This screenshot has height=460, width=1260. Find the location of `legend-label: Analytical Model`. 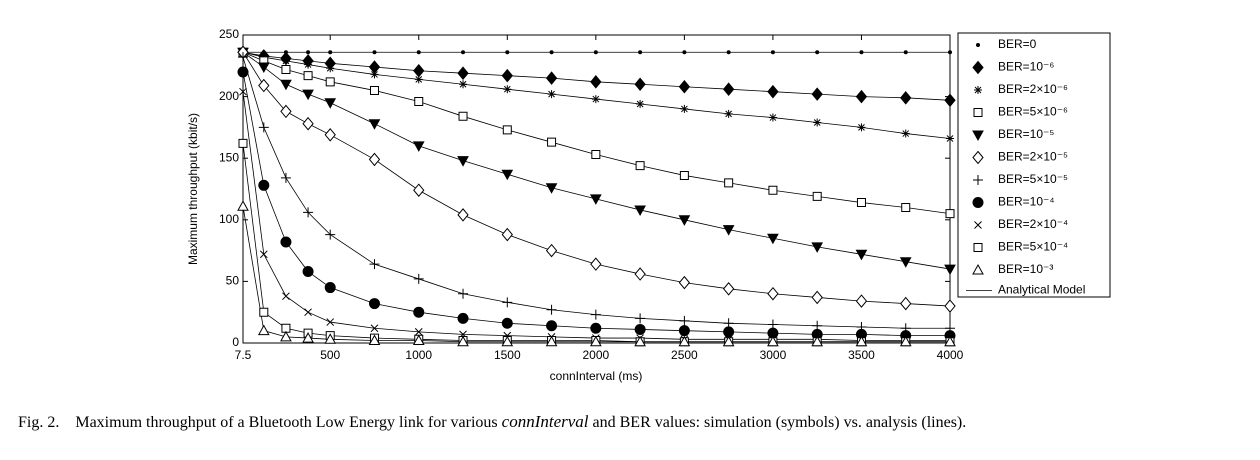

legend-label: Analytical Model is located at coordinates (1041, 290).